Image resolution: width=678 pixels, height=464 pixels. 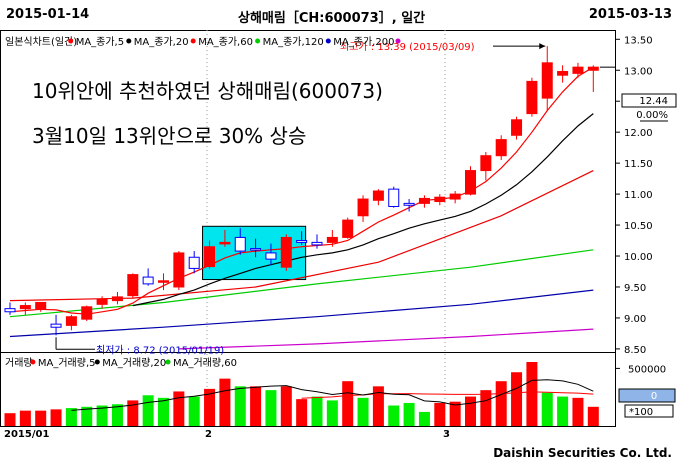 What do you see at coordinates (19, 363) in the screenshot?
I see `volume-legend-item: 거래량` at bounding box center [19, 363].